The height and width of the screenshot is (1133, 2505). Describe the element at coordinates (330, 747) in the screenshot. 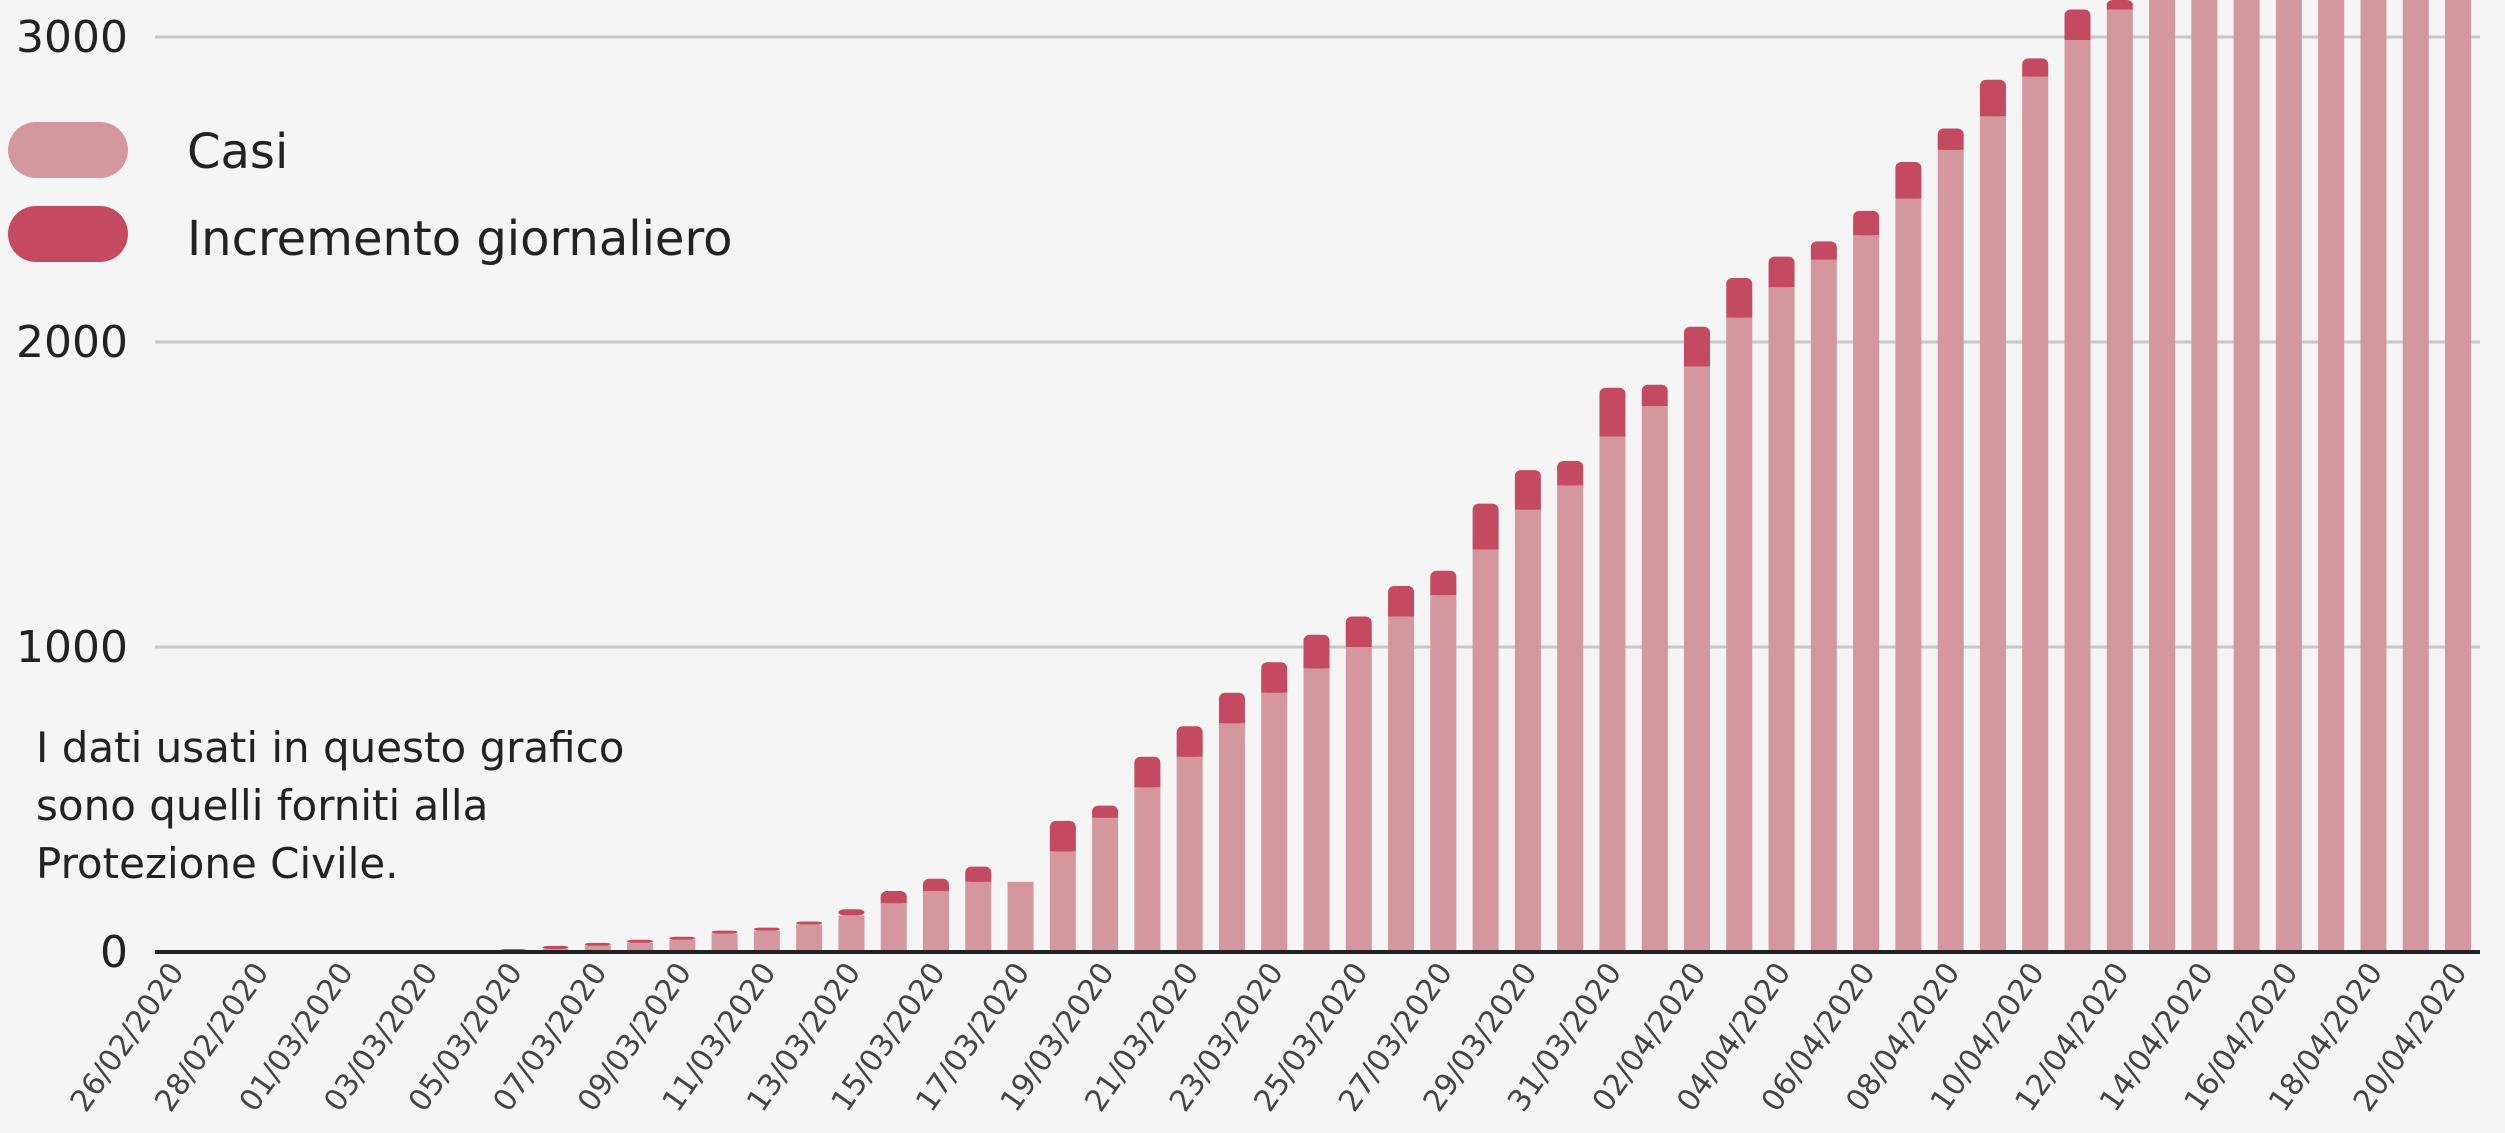

I see `note-line-1: I dati usati in questo grafico` at that location.